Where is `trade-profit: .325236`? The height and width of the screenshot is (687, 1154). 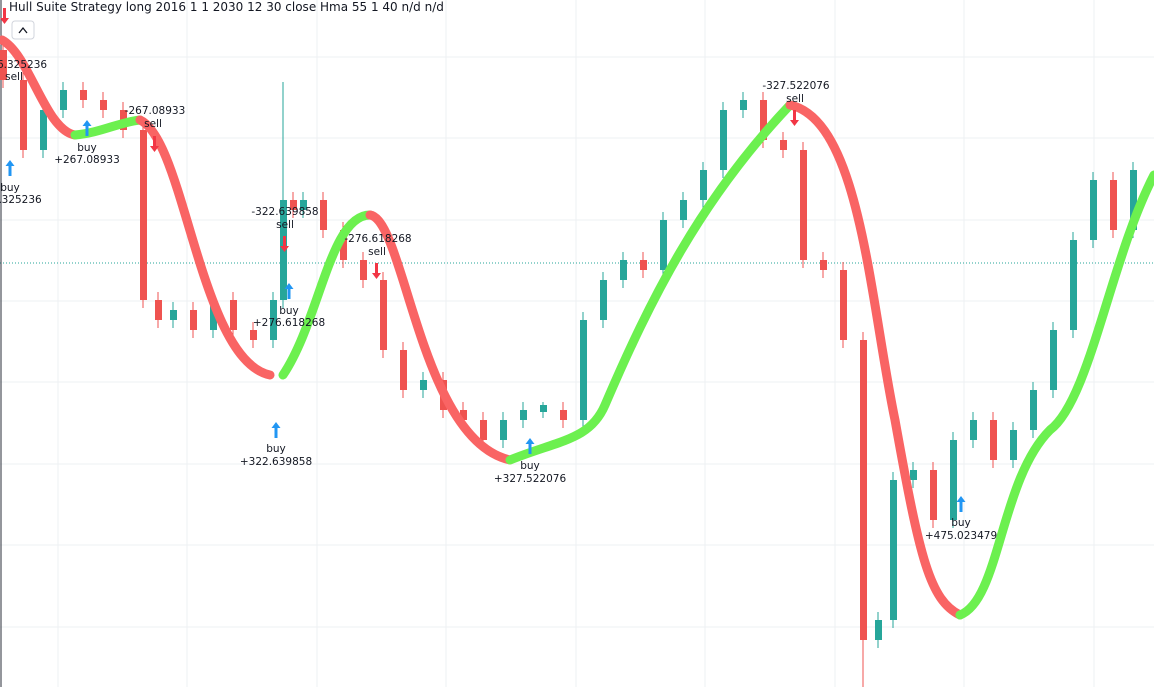
trade-profit: .325236 is located at coordinates (21, 200).